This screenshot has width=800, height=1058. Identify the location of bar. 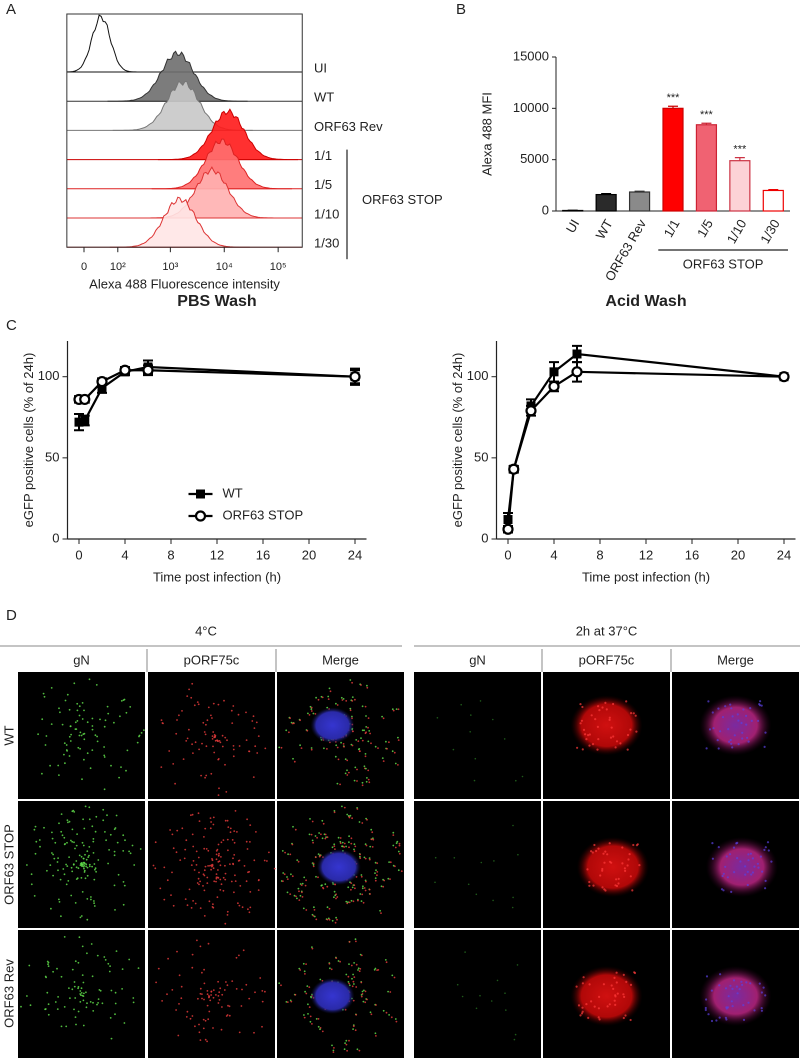
(740, 186).